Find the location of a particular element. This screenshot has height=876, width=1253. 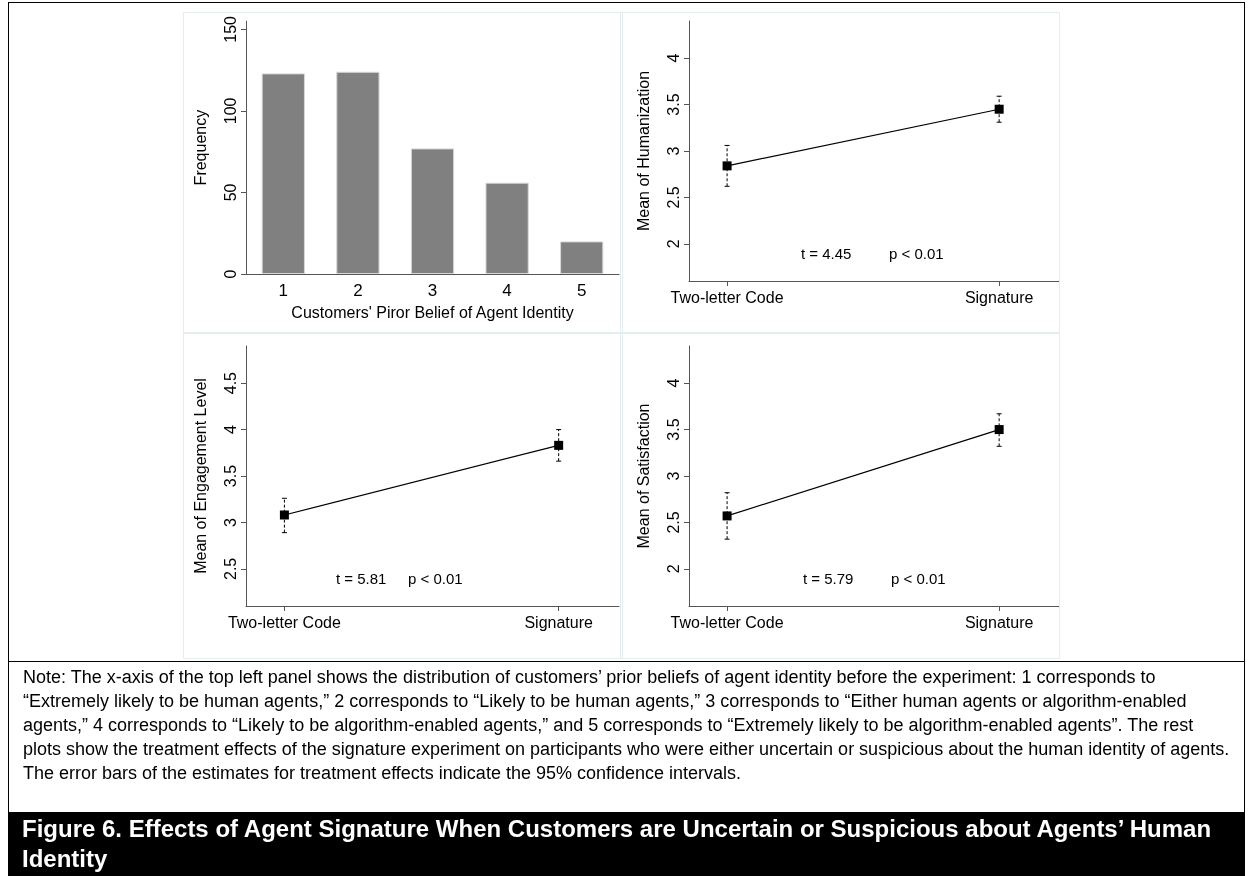

y-tick-label: 150 is located at coordinates (230, 29).